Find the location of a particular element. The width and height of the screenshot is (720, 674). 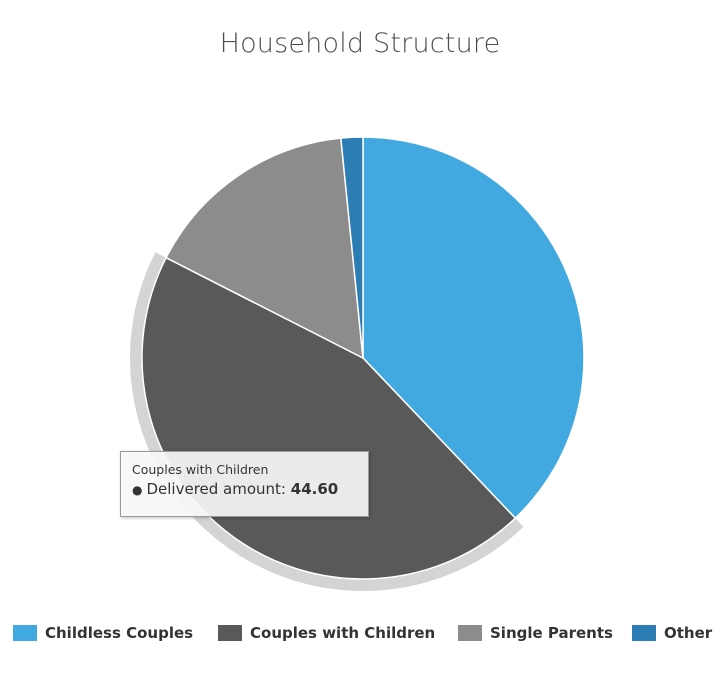

legend-item-childless-couples: Childless Couples is located at coordinates (103, 633).